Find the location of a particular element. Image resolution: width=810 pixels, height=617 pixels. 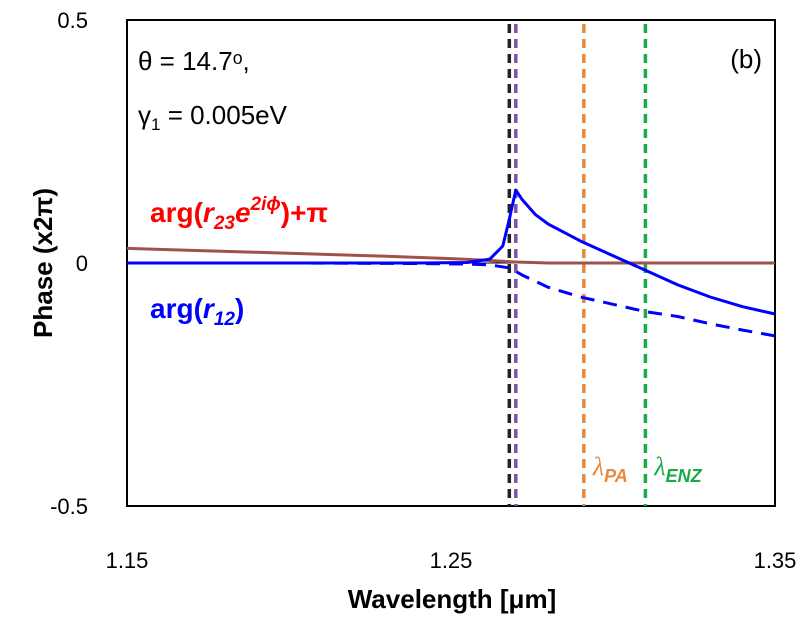

x-tick-label: 1.25 is located at coordinates (451, 560).